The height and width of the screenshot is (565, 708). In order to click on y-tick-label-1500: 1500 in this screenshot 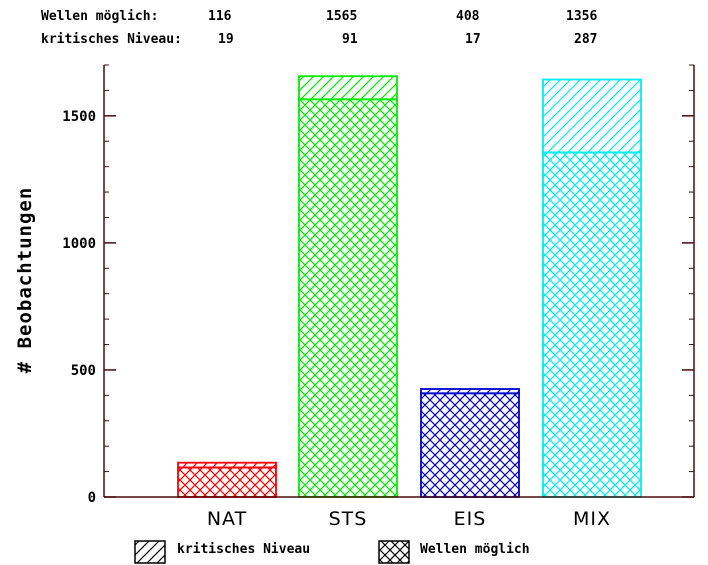, I will do `click(79, 117)`.